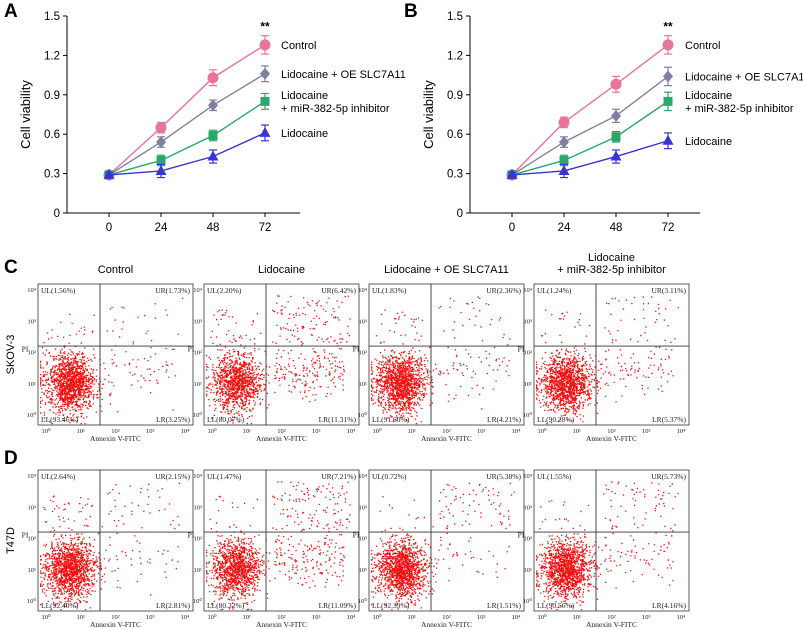 This screenshot has width=803, height=629. What do you see at coordinates (338, 290) in the screenshot?
I see `quadrant-ur-label: UR(6.42%)` at bounding box center [338, 290].